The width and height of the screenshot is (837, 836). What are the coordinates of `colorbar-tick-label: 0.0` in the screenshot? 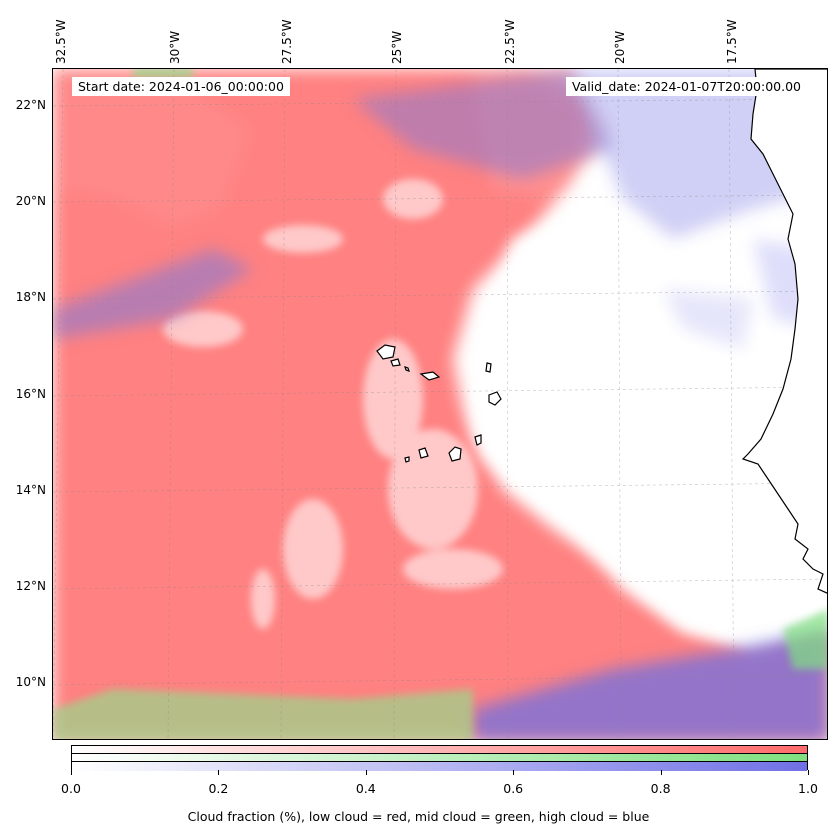 It's located at (71, 788).